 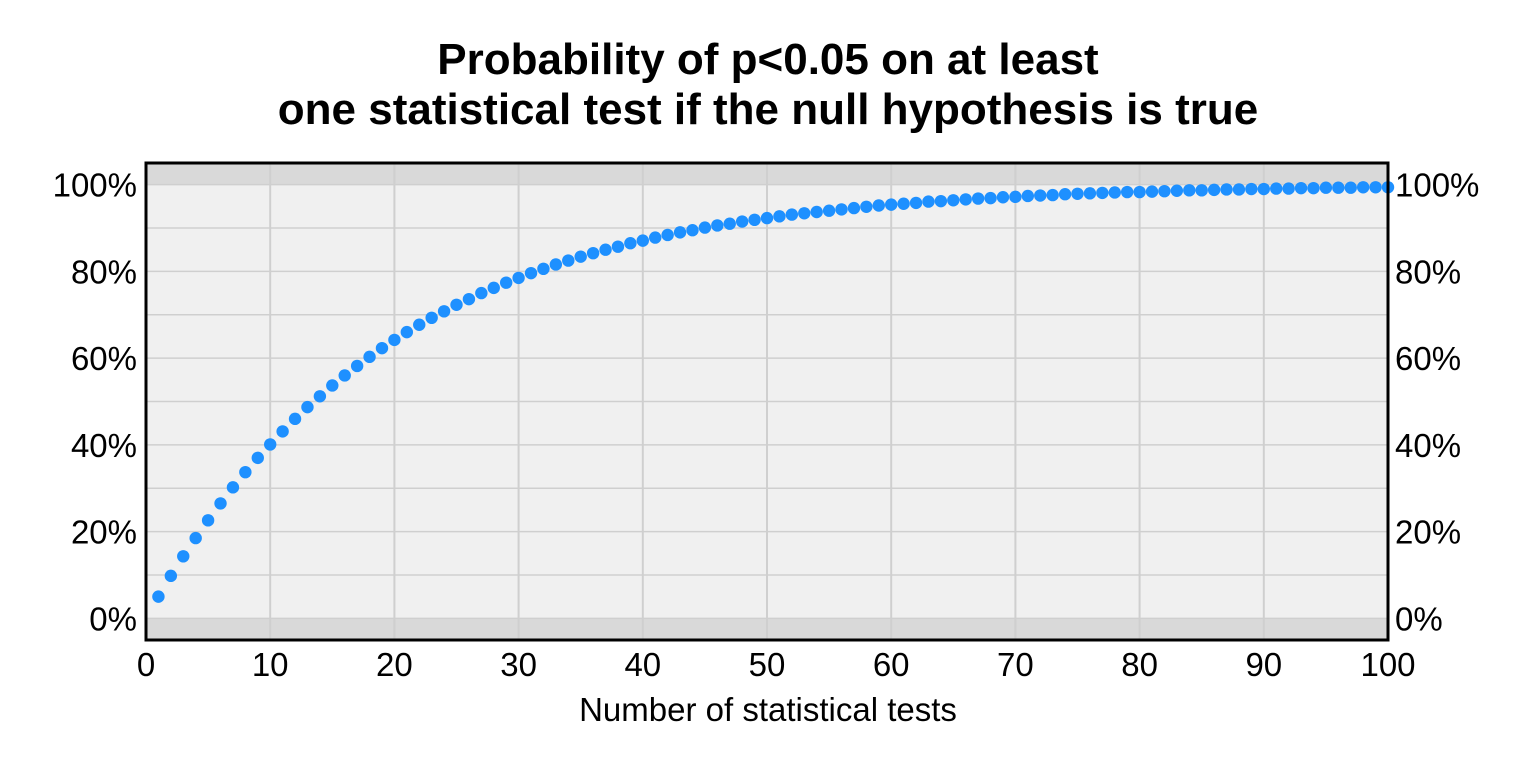 I want to click on x-tick-label: 80, so click(x=1139, y=664).